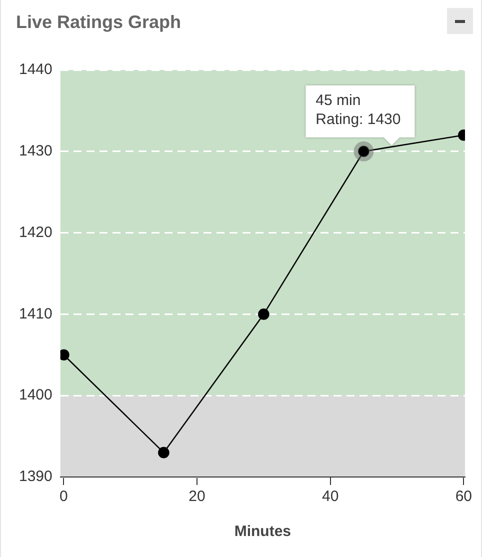 This screenshot has width=482, height=557. I want to click on x-axis-title: Minutes, so click(263, 531).